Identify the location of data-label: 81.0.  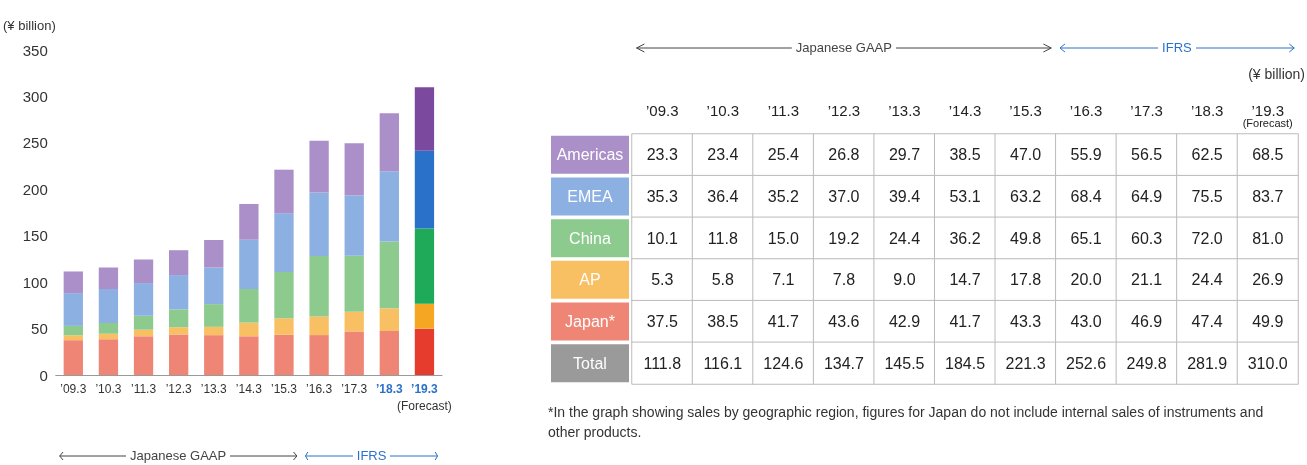
(1268, 238).